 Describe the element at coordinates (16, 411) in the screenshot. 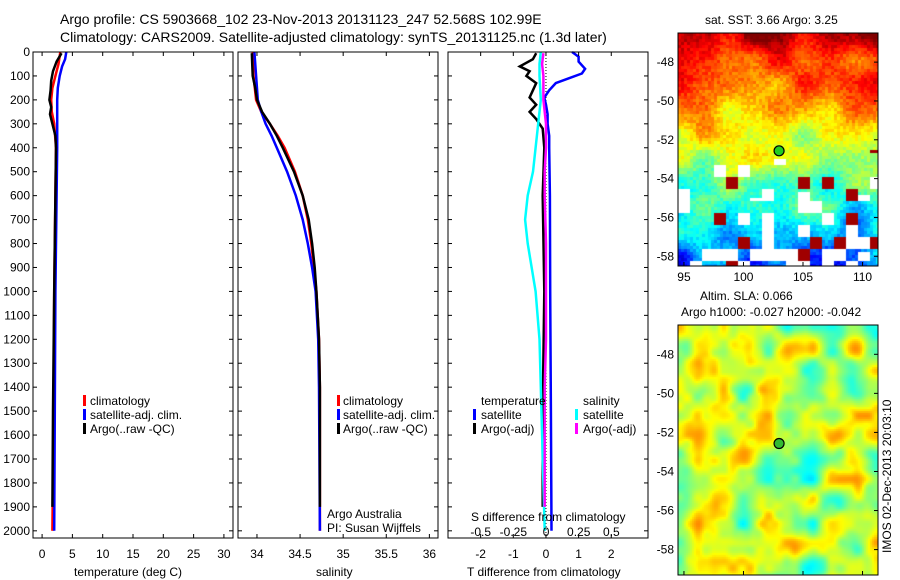

I see `y-tick-label: 1500` at that location.